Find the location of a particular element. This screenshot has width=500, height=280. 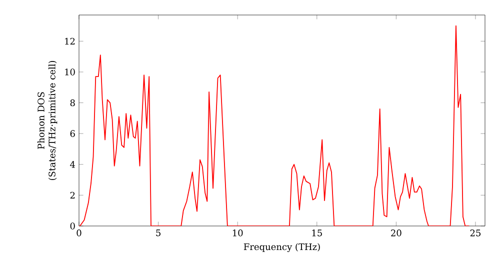

y-tick-label: 12 is located at coordinates (70, 41).